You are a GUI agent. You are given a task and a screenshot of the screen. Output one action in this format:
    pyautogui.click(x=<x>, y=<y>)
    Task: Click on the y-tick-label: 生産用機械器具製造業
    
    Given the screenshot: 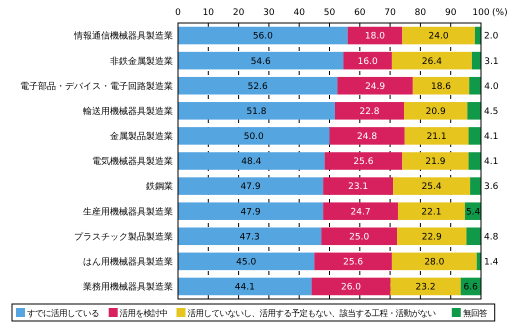 What is the action you would take?
    pyautogui.click(x=128, y=212)
    